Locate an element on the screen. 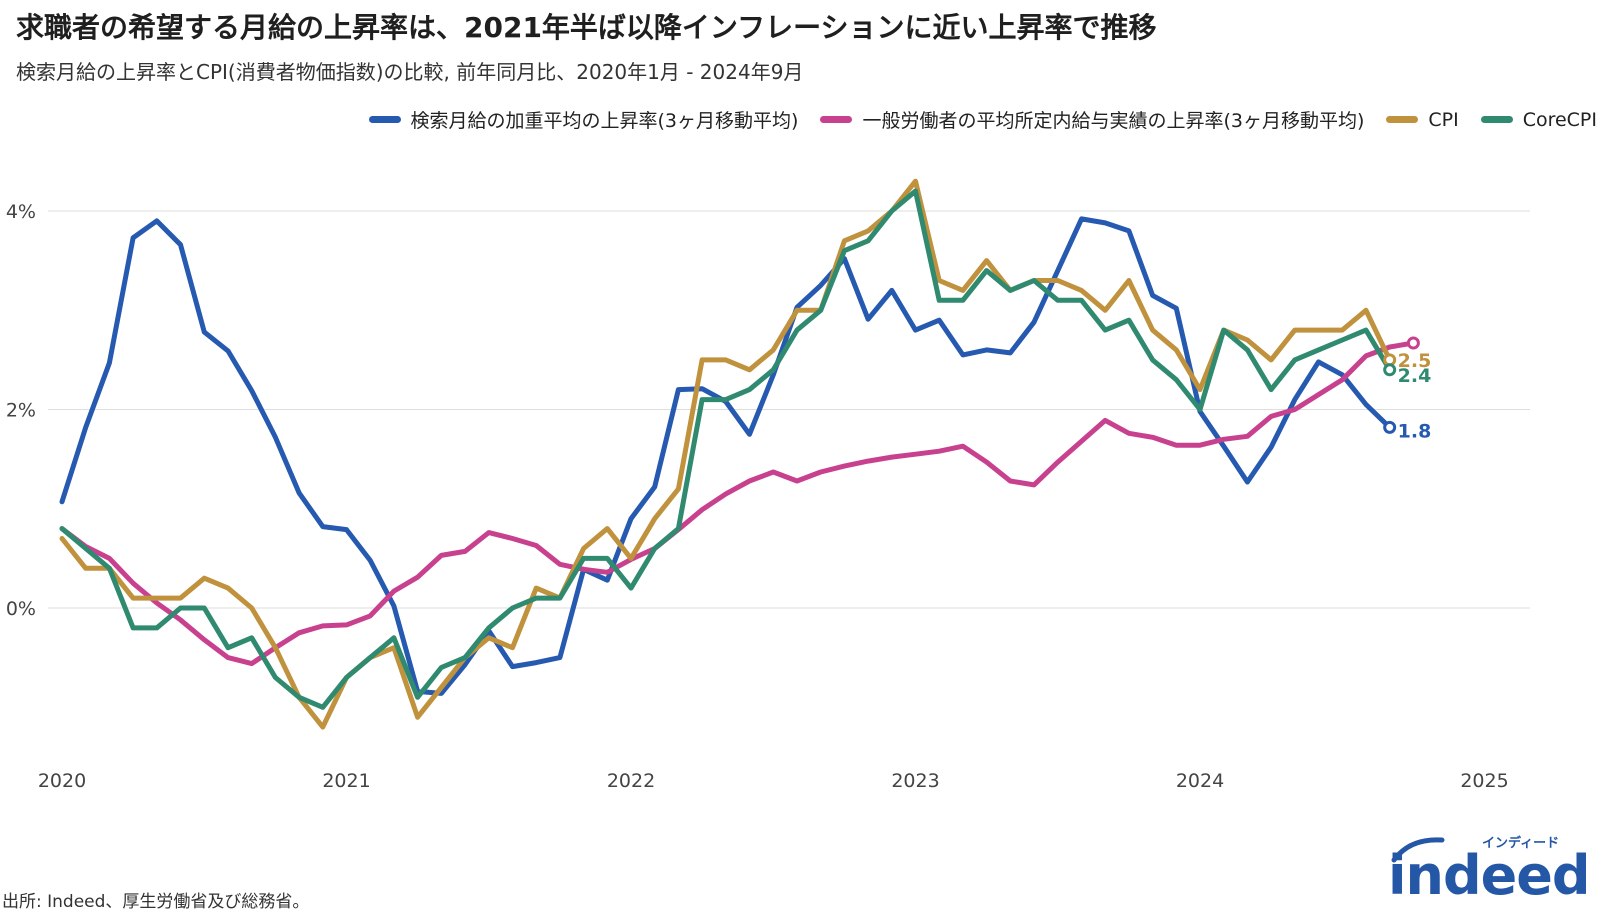 Image resolution: width=1605 pixels, height=917 pixels. y-tick-label: 2% is located at coordinates (21, 411).